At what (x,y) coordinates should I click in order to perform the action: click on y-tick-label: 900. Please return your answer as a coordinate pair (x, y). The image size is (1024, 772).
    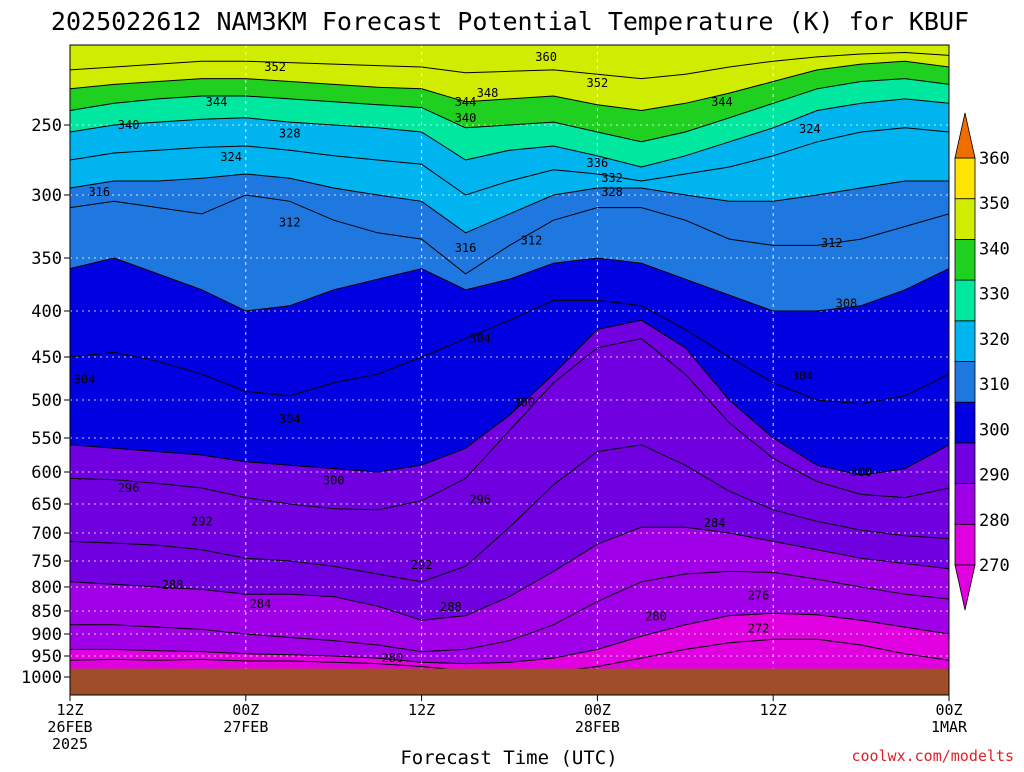
    Looking at the image, I should click on (46, 635).